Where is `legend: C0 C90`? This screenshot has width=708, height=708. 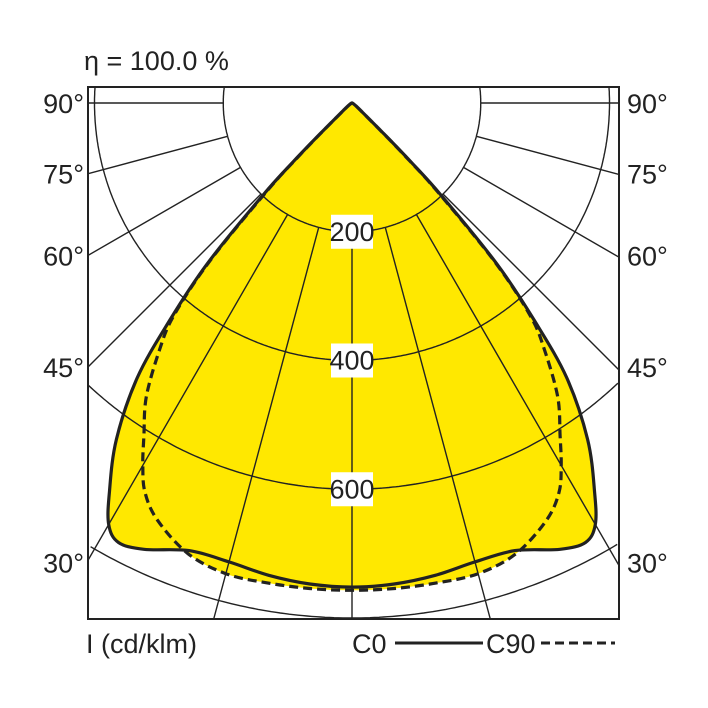
legend: C0 C90 is located at coordinates (483, 644).